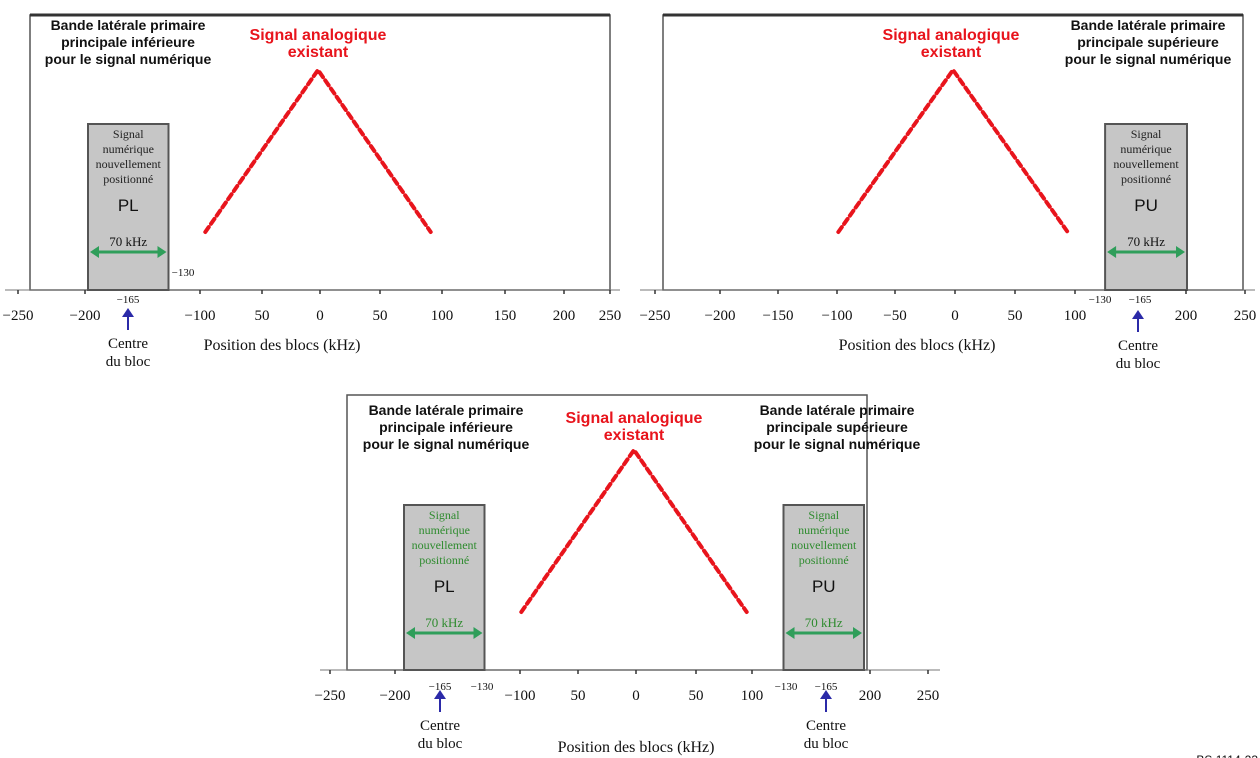 The width and height of the screenshot is (1260, 758). Describe the element at coordinates (505, 316) in the screenshot. I see `tick-label: 150` at that location.